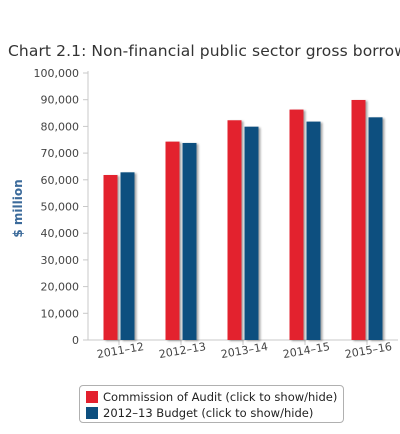  Describe the element at coordinates (60, 313) in the screenshot. I see `y-tick-label: 10,000` at that location.